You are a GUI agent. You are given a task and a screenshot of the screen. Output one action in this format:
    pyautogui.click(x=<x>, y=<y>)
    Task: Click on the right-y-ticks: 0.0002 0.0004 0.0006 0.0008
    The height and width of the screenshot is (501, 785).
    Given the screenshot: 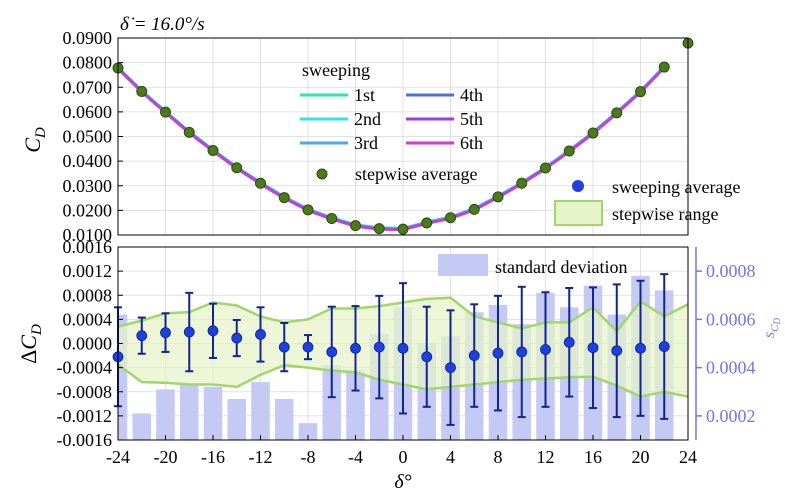 What is the action you would take?
    pyautogui.click(x=726, y=343)
    